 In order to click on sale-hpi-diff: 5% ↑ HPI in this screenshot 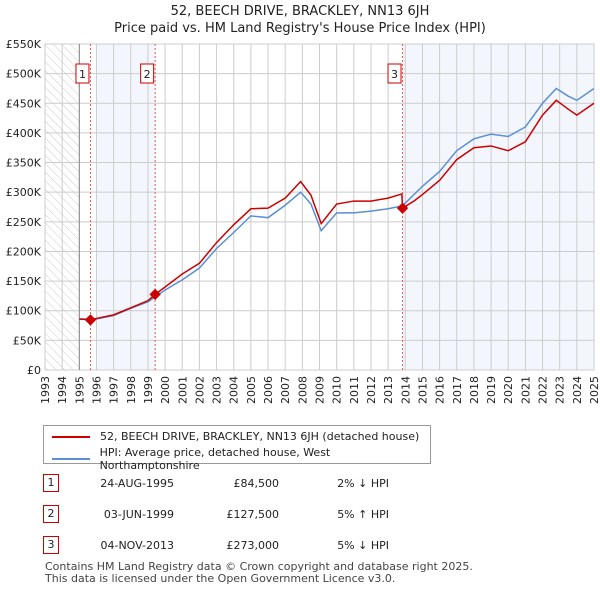, I will do `click(363, 514)`.